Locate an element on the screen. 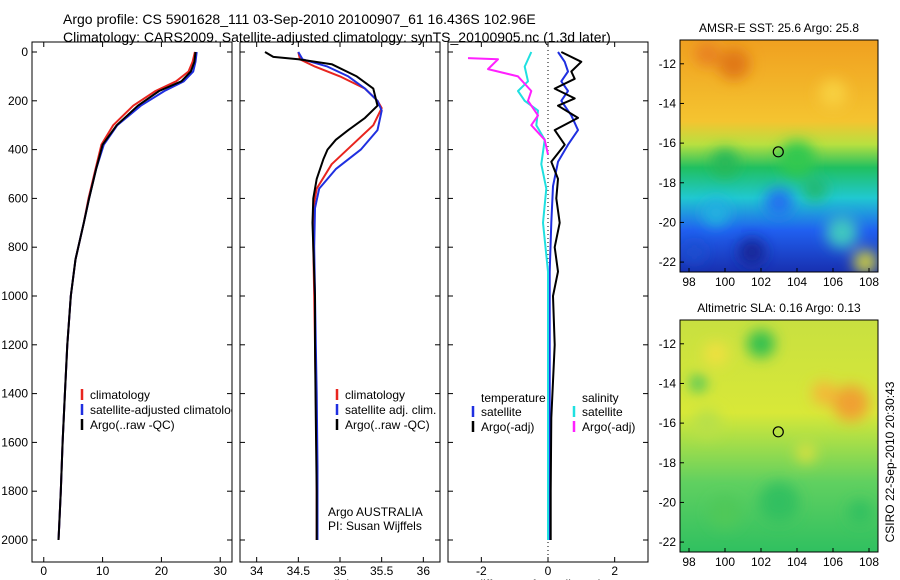  y-tick-label: 600 is located at coordinates (18, 198).